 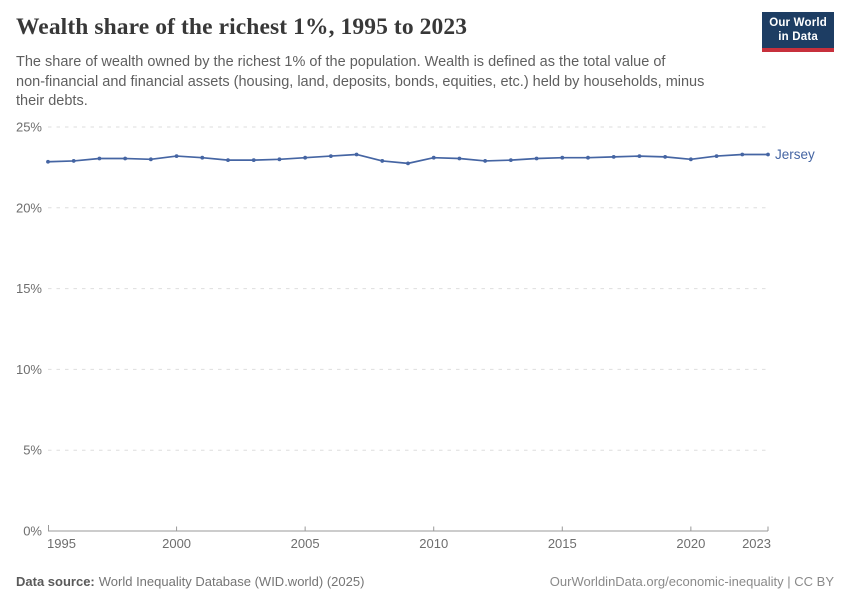 I want to click on x-tick-label: 2005, so click(x=305, y=543).